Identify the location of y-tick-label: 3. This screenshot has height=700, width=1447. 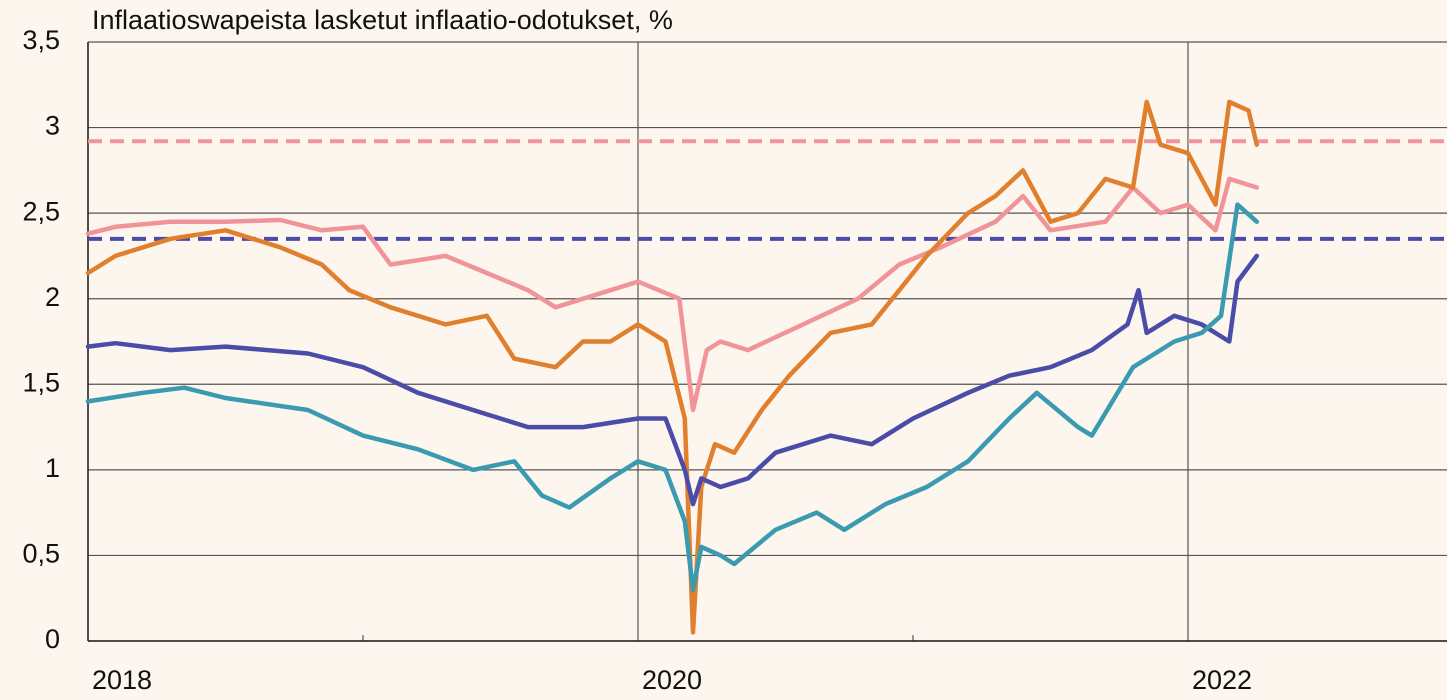
(52, 126).